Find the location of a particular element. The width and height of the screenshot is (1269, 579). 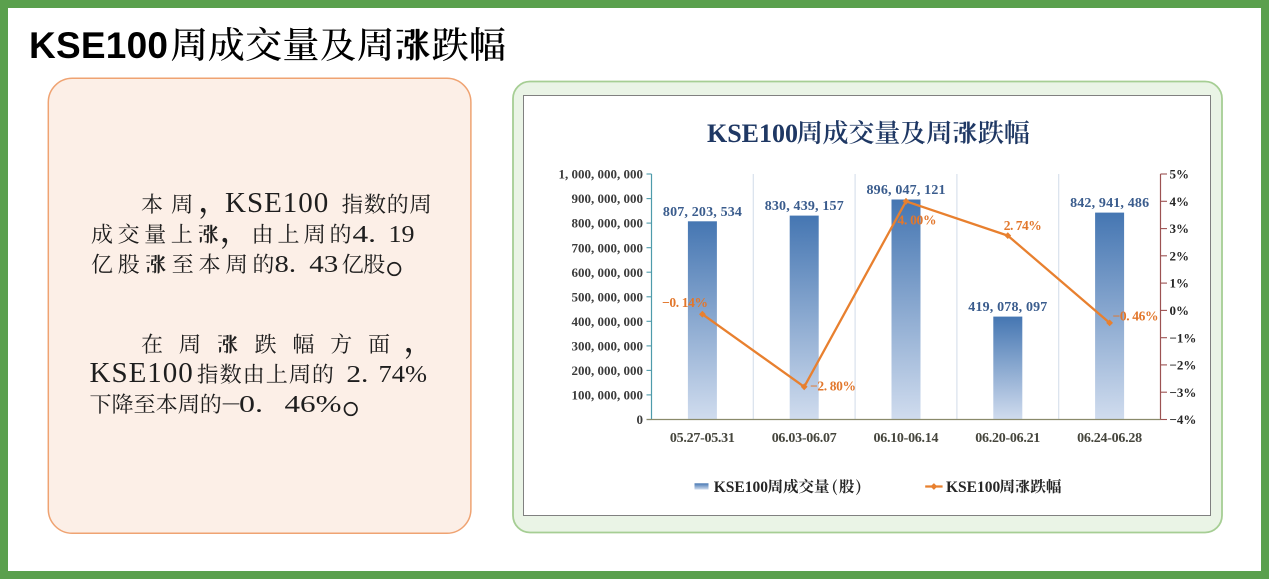

svg-text: 4. 00% is located at coordinates (917, 220).